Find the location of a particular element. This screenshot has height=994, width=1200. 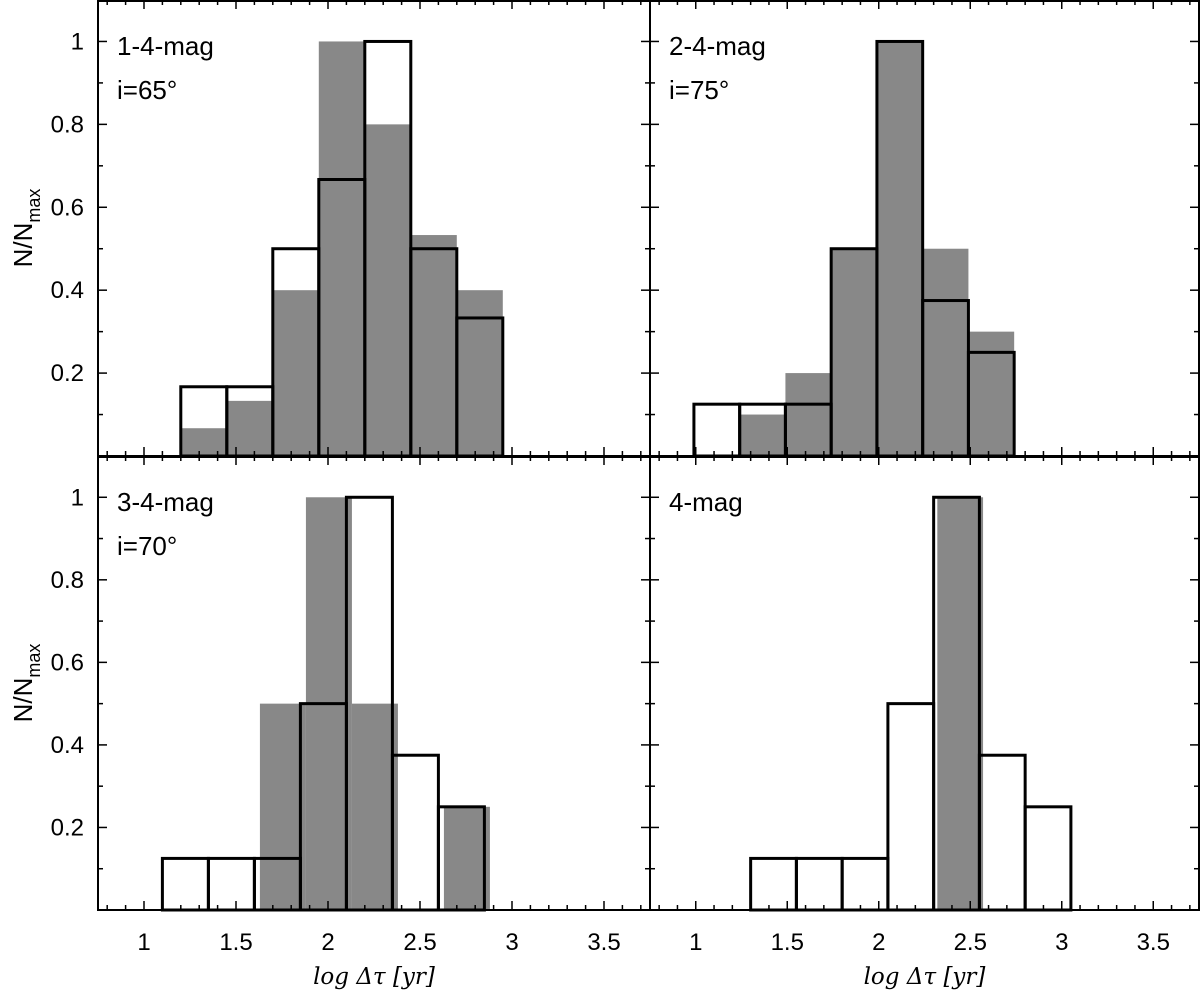

panel-inclination: i=65° is located at coordinates (147, 90).